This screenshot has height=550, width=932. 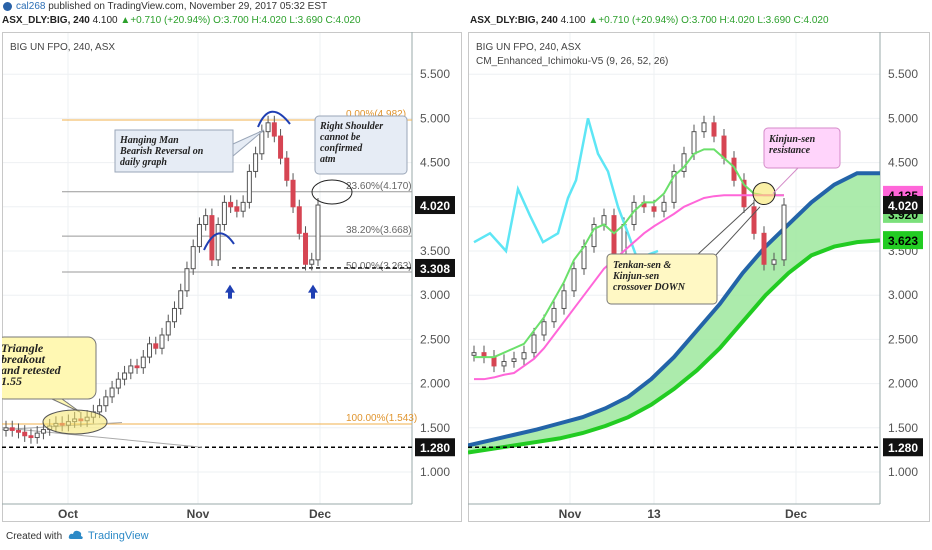 I want to click on user-avatar-icon, so click(x=7, y=6).